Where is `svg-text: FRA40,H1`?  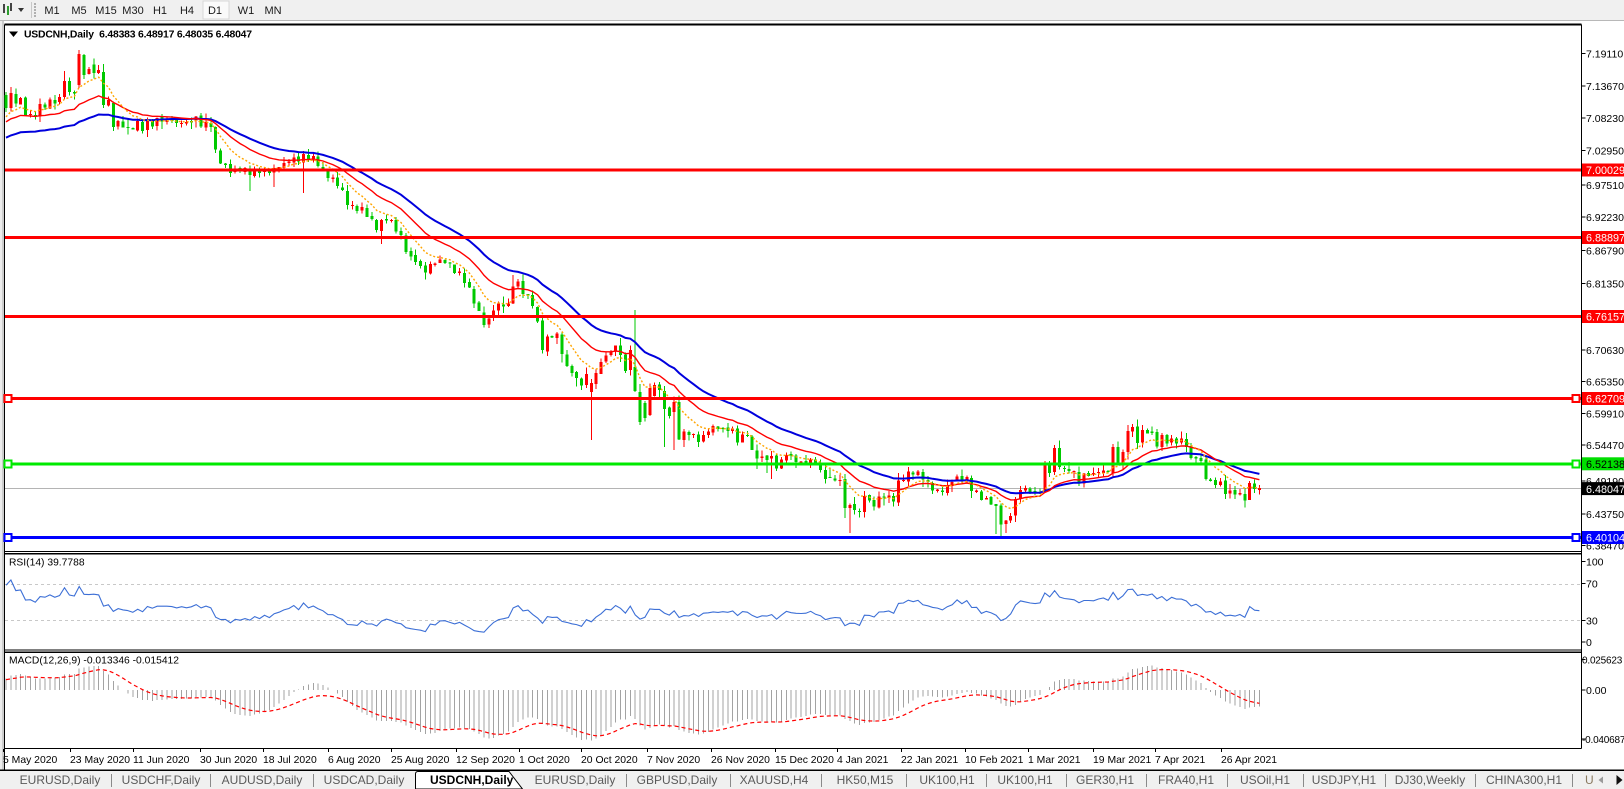 svg-text: FRA40,H1 is located at coordinates (1186, 780).